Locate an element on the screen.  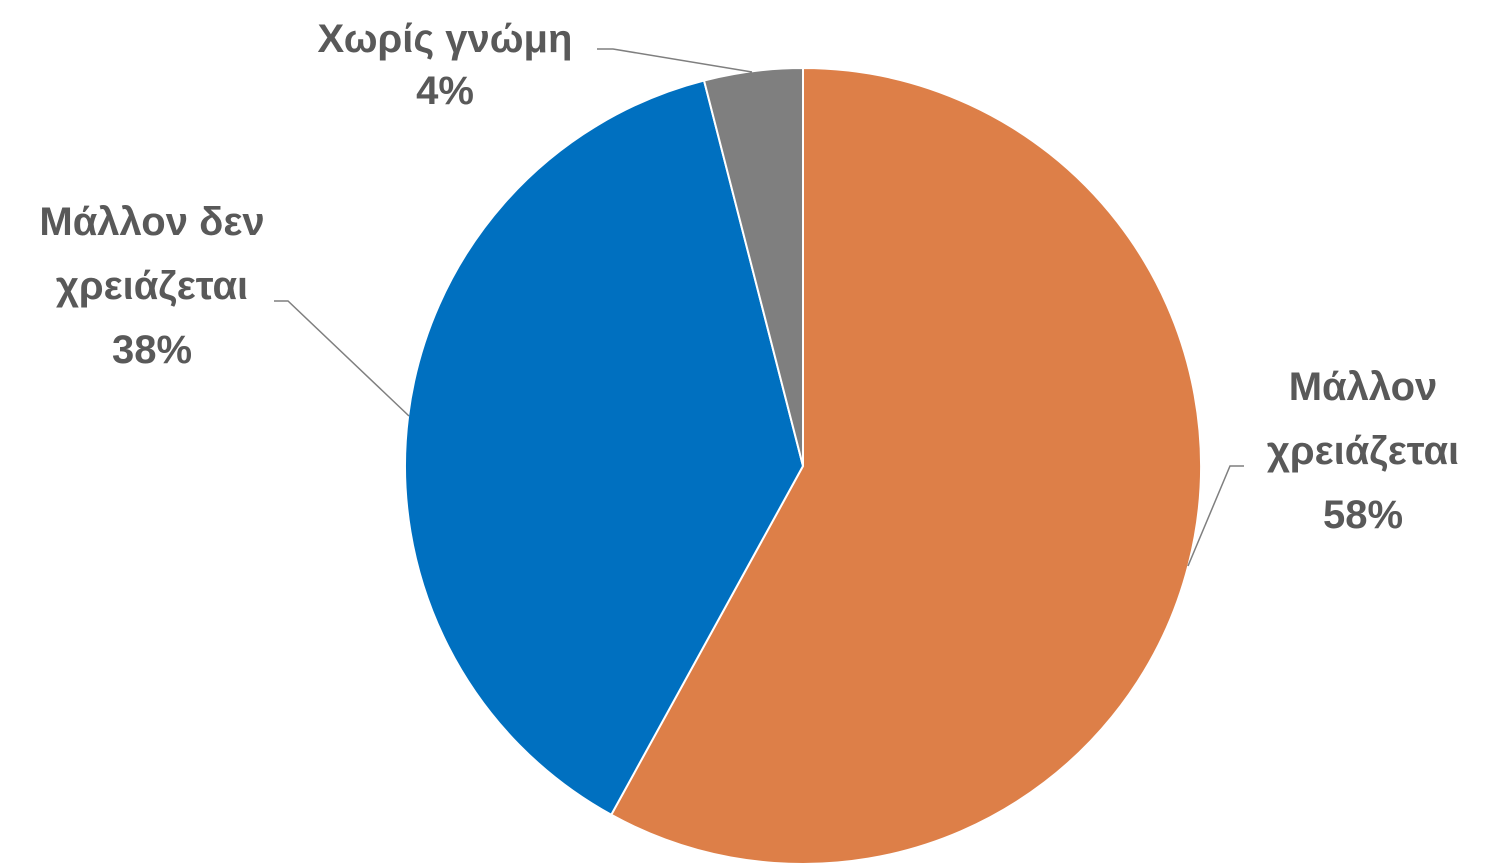
slice-label-line: Μάλλον δεν is located at coordinates (151, 222).